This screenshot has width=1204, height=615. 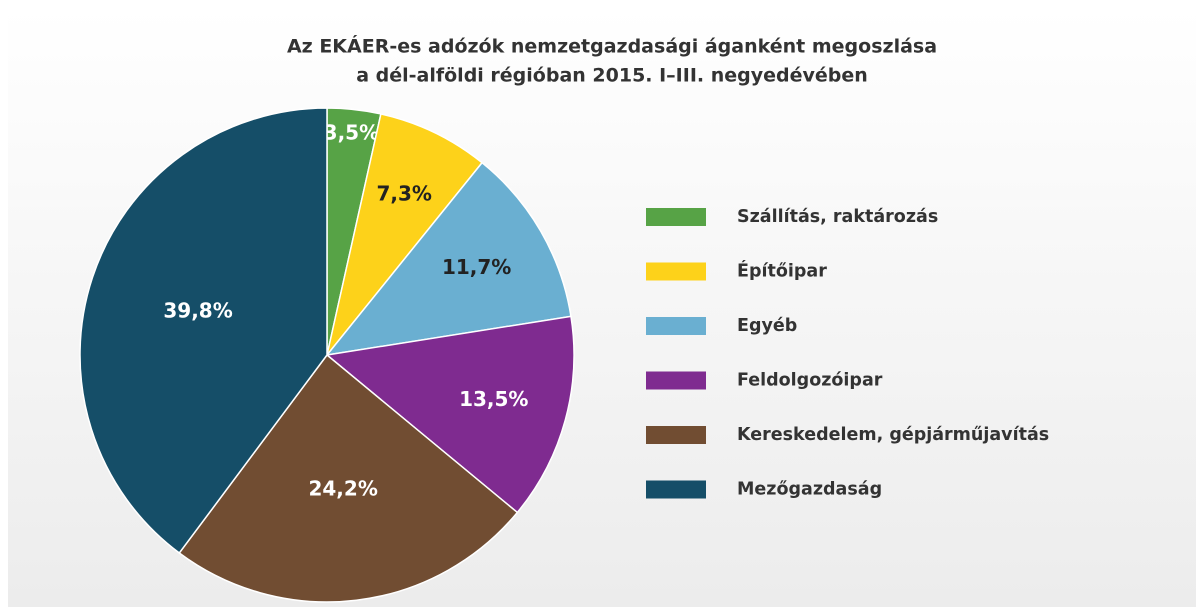 I want to click on legend-label: Építőipar, so click(x=782, y=271).